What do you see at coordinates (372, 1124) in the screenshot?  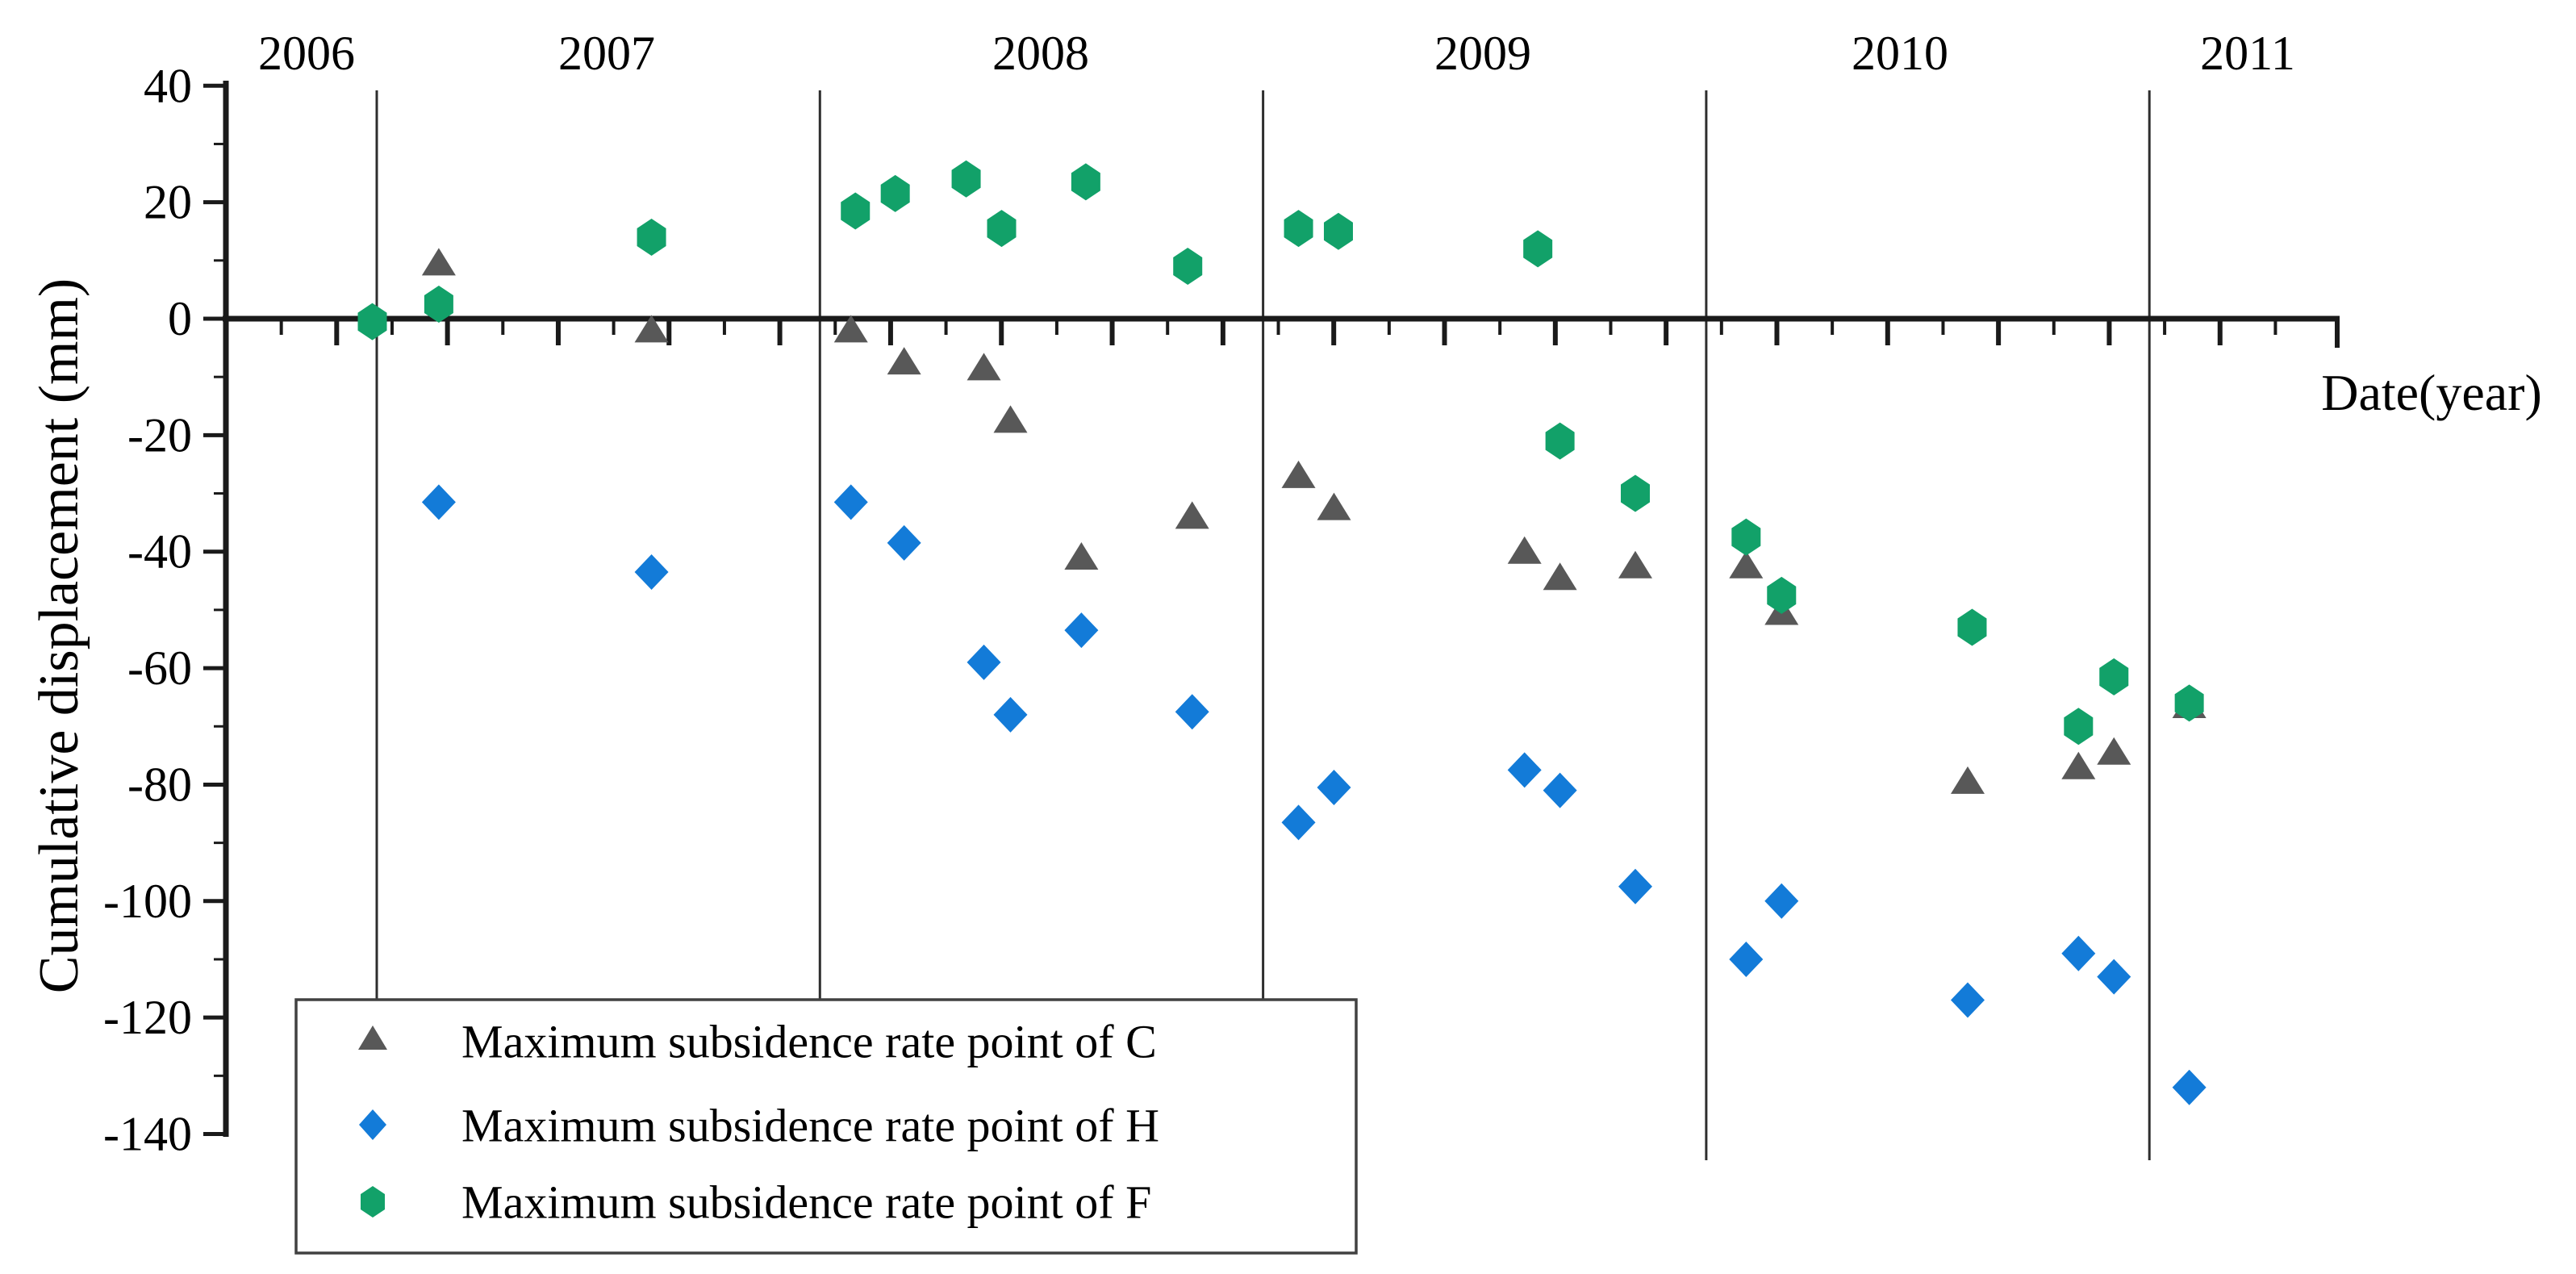 I see `legend-marker-diamond` at bounding box center [372, 1124].